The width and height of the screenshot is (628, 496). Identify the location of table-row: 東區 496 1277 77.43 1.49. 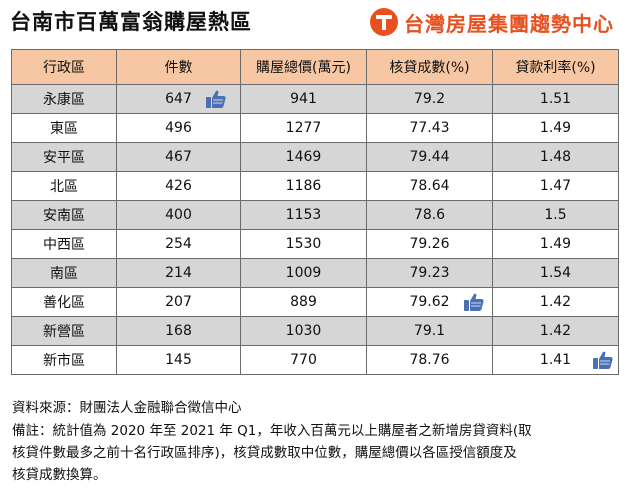
(315, 128).